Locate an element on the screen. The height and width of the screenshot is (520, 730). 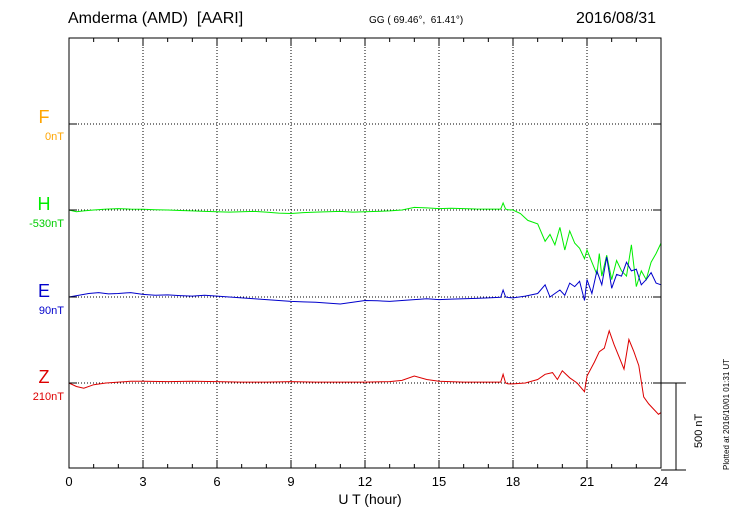
x-tick-label: 6 is located at coordinates (216, 481).